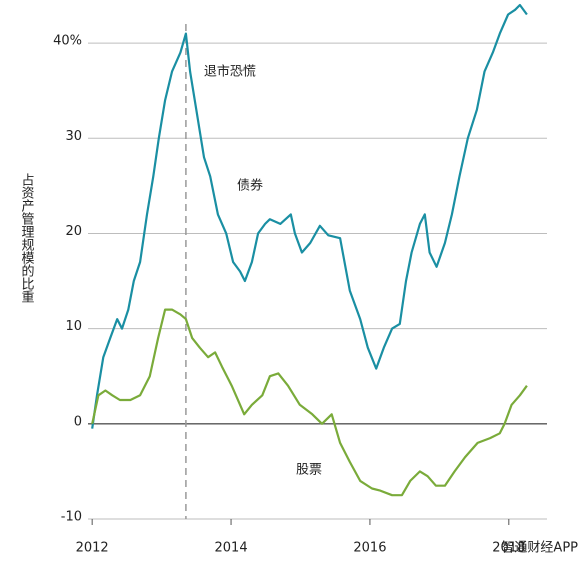 Image resolution: width=587 pixels, height=567 pixels. I want to click on y-tick-label: -10, so click(71, 517).